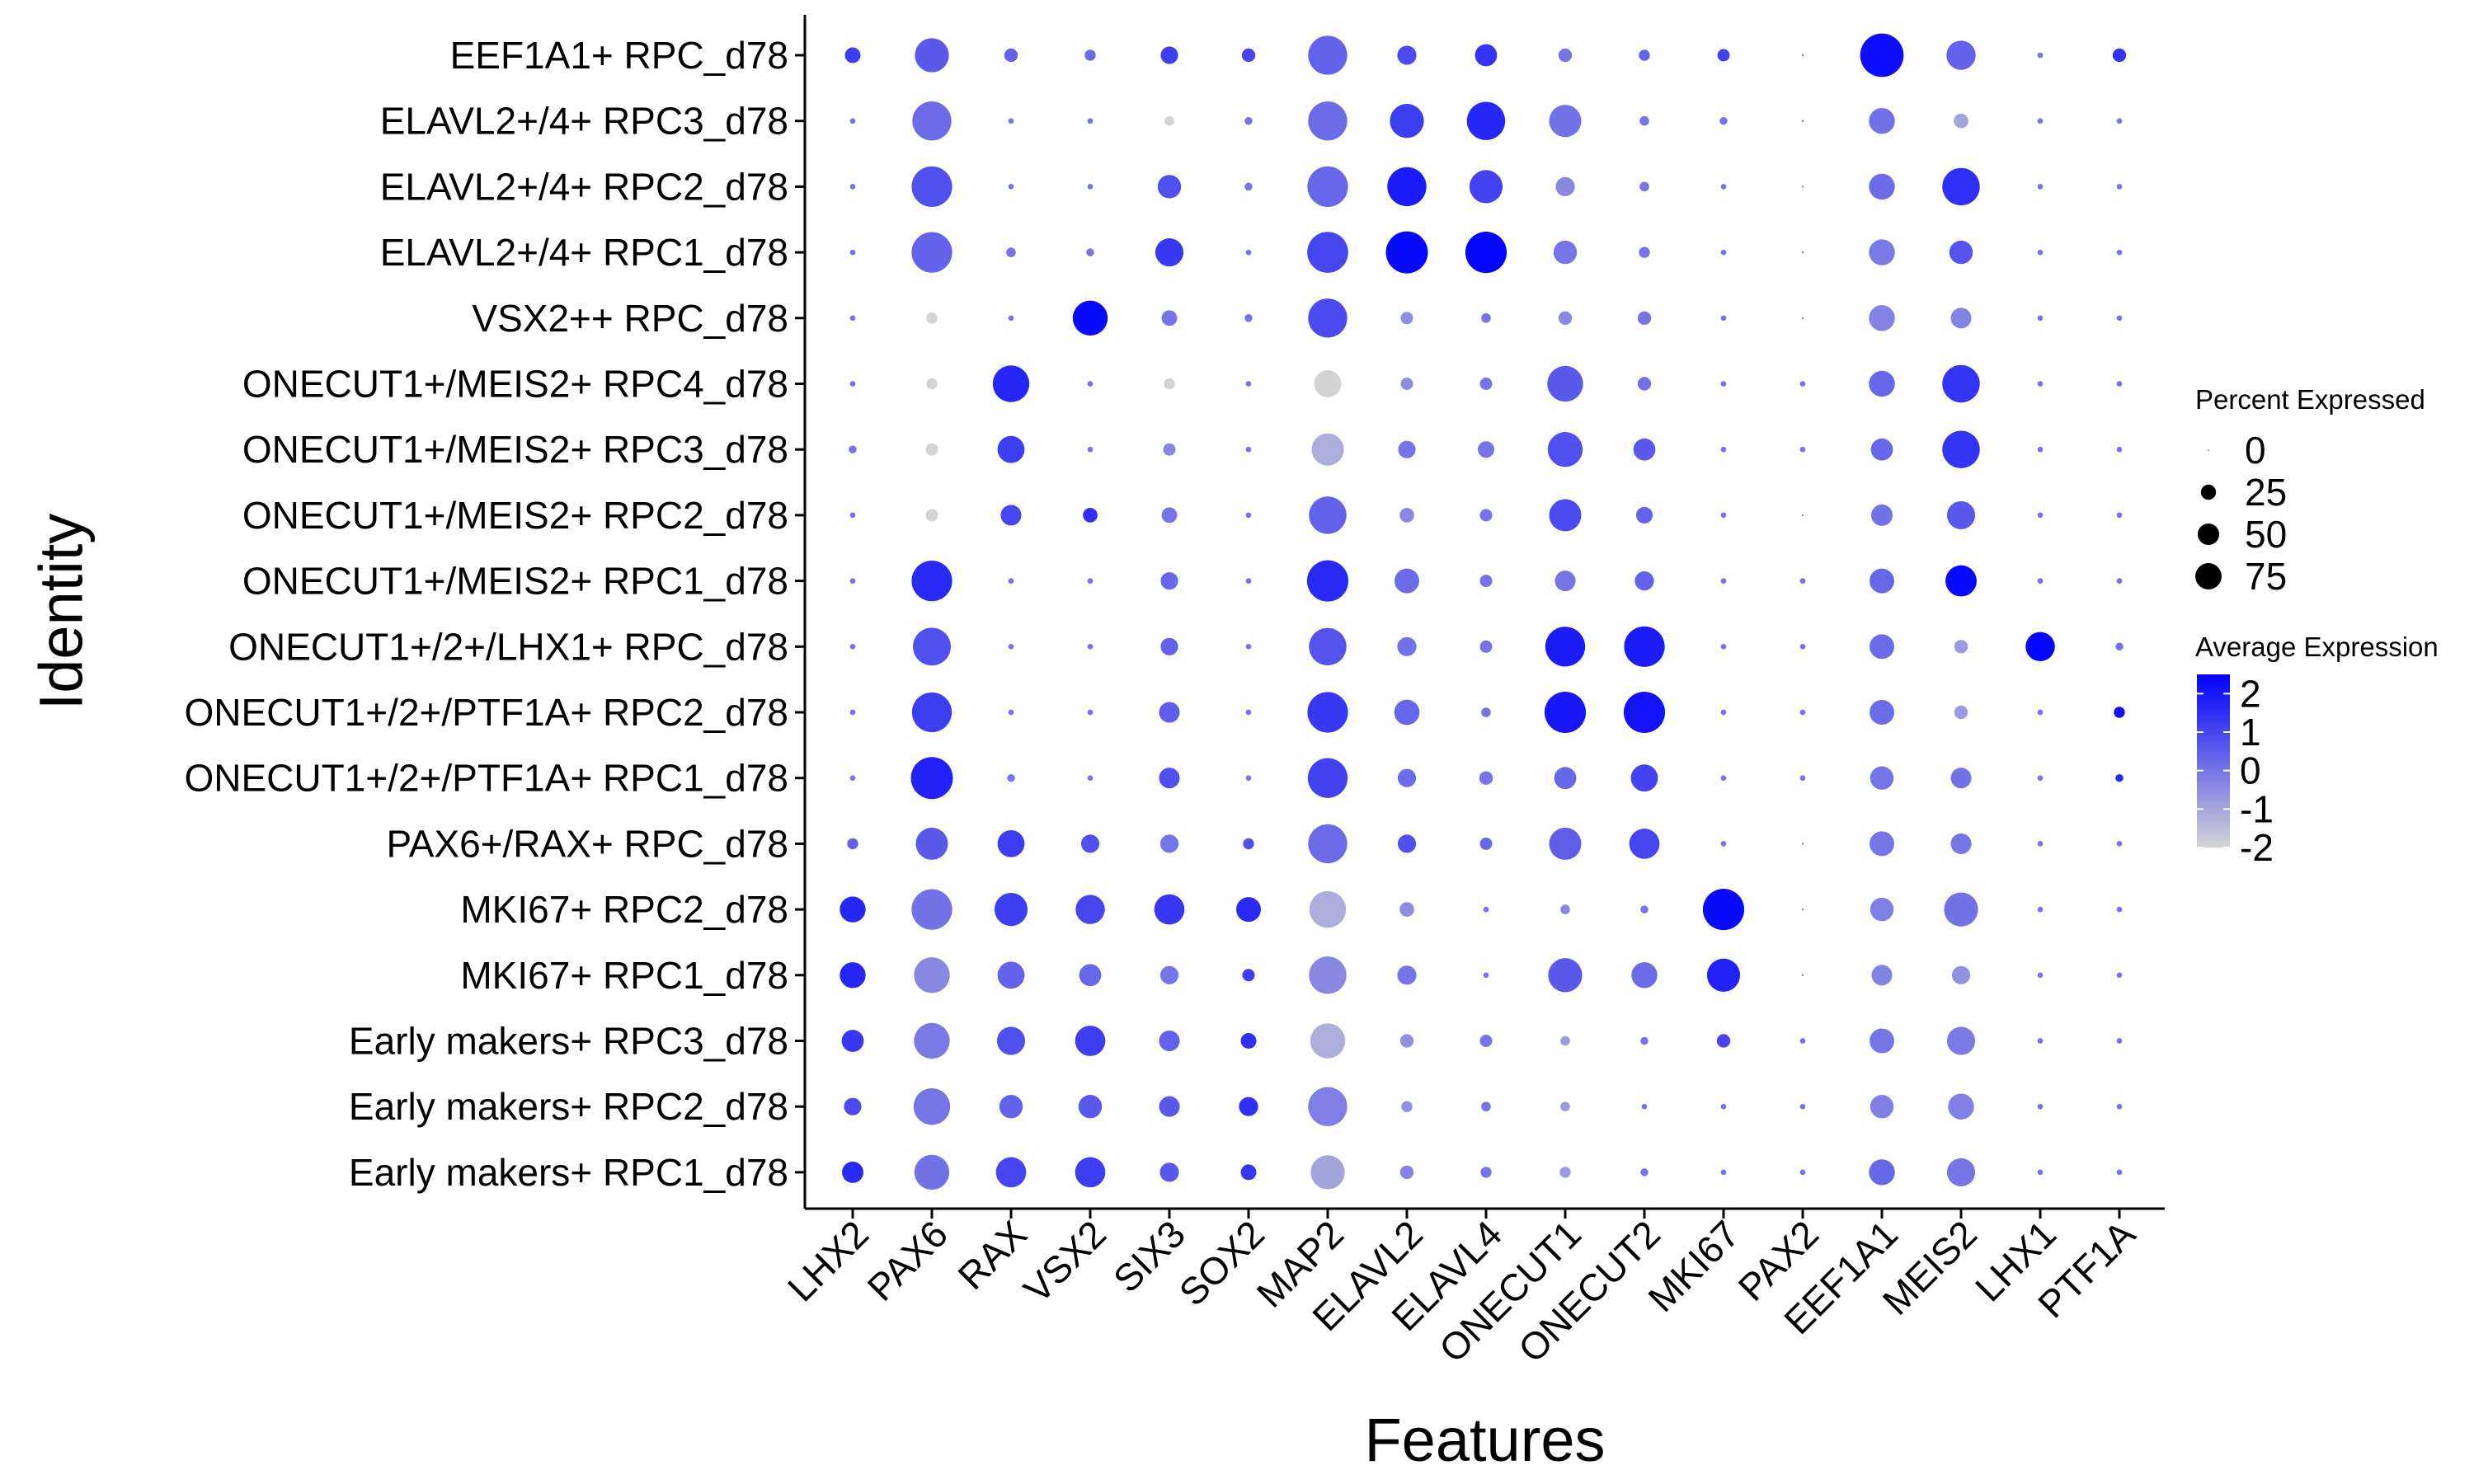 The image size is (2474, 1484). Describe the element at coordinates (1011, 121) in the screenshot. I see `dot-rax-elavl2-4-rpc3-d78` at that location.